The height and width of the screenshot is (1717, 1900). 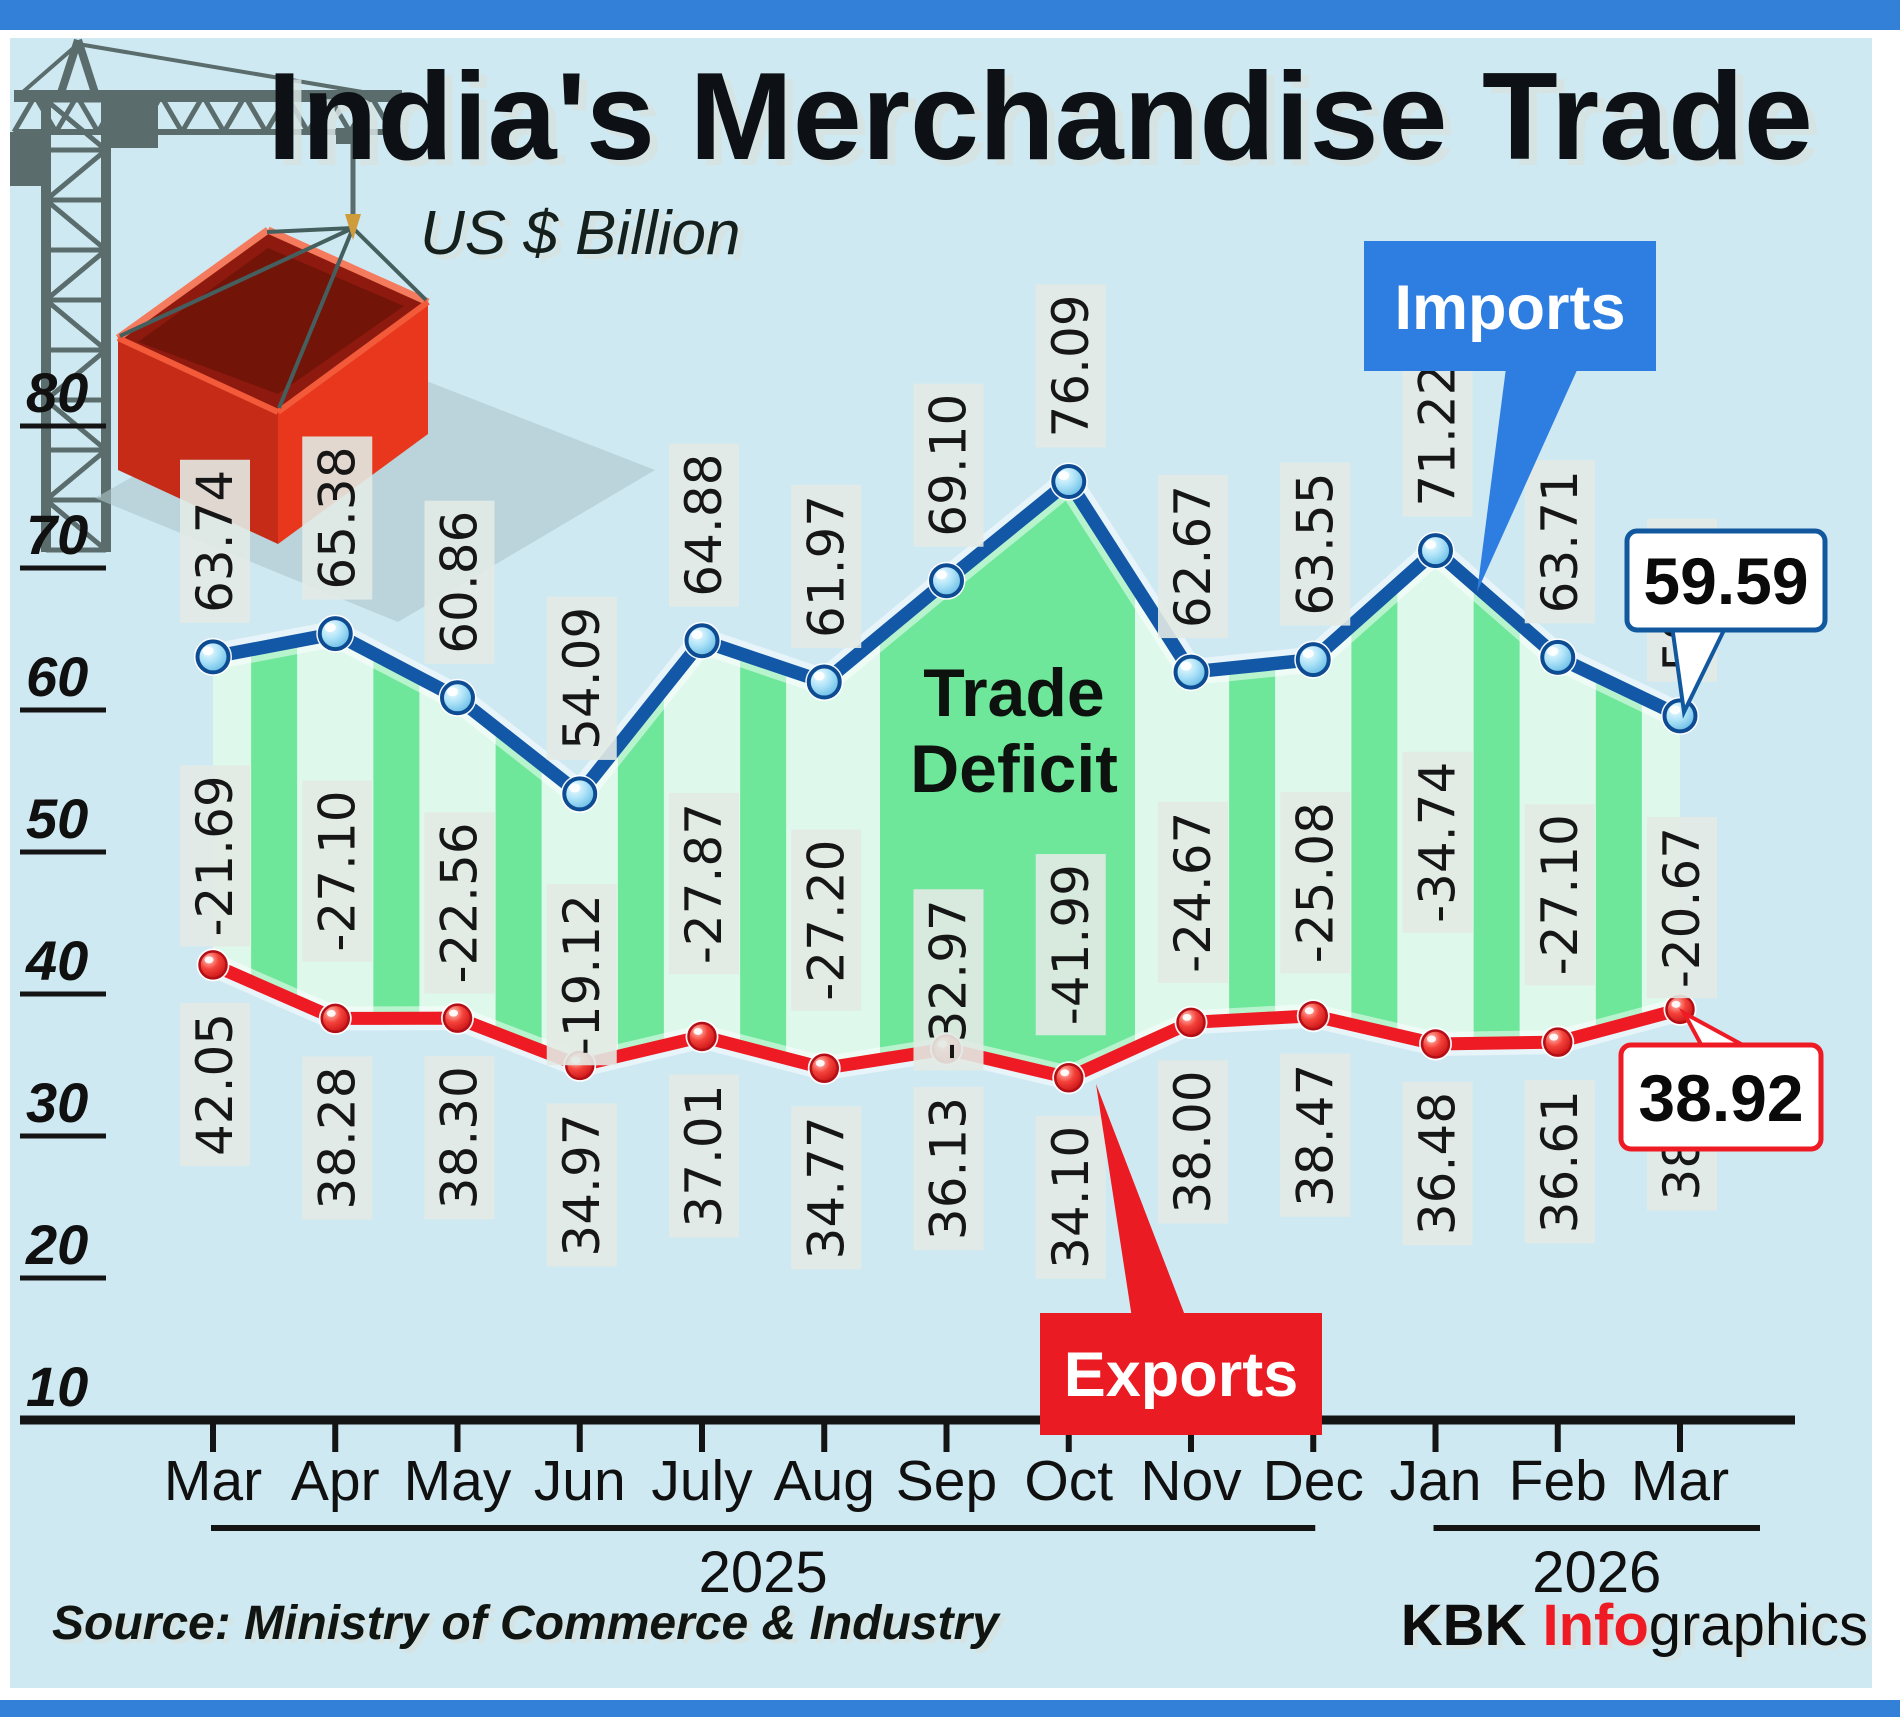 What do you see at coordinates (132, 122) in the screenshot?
I see `crane-cab` at bounding box center [132, 122].